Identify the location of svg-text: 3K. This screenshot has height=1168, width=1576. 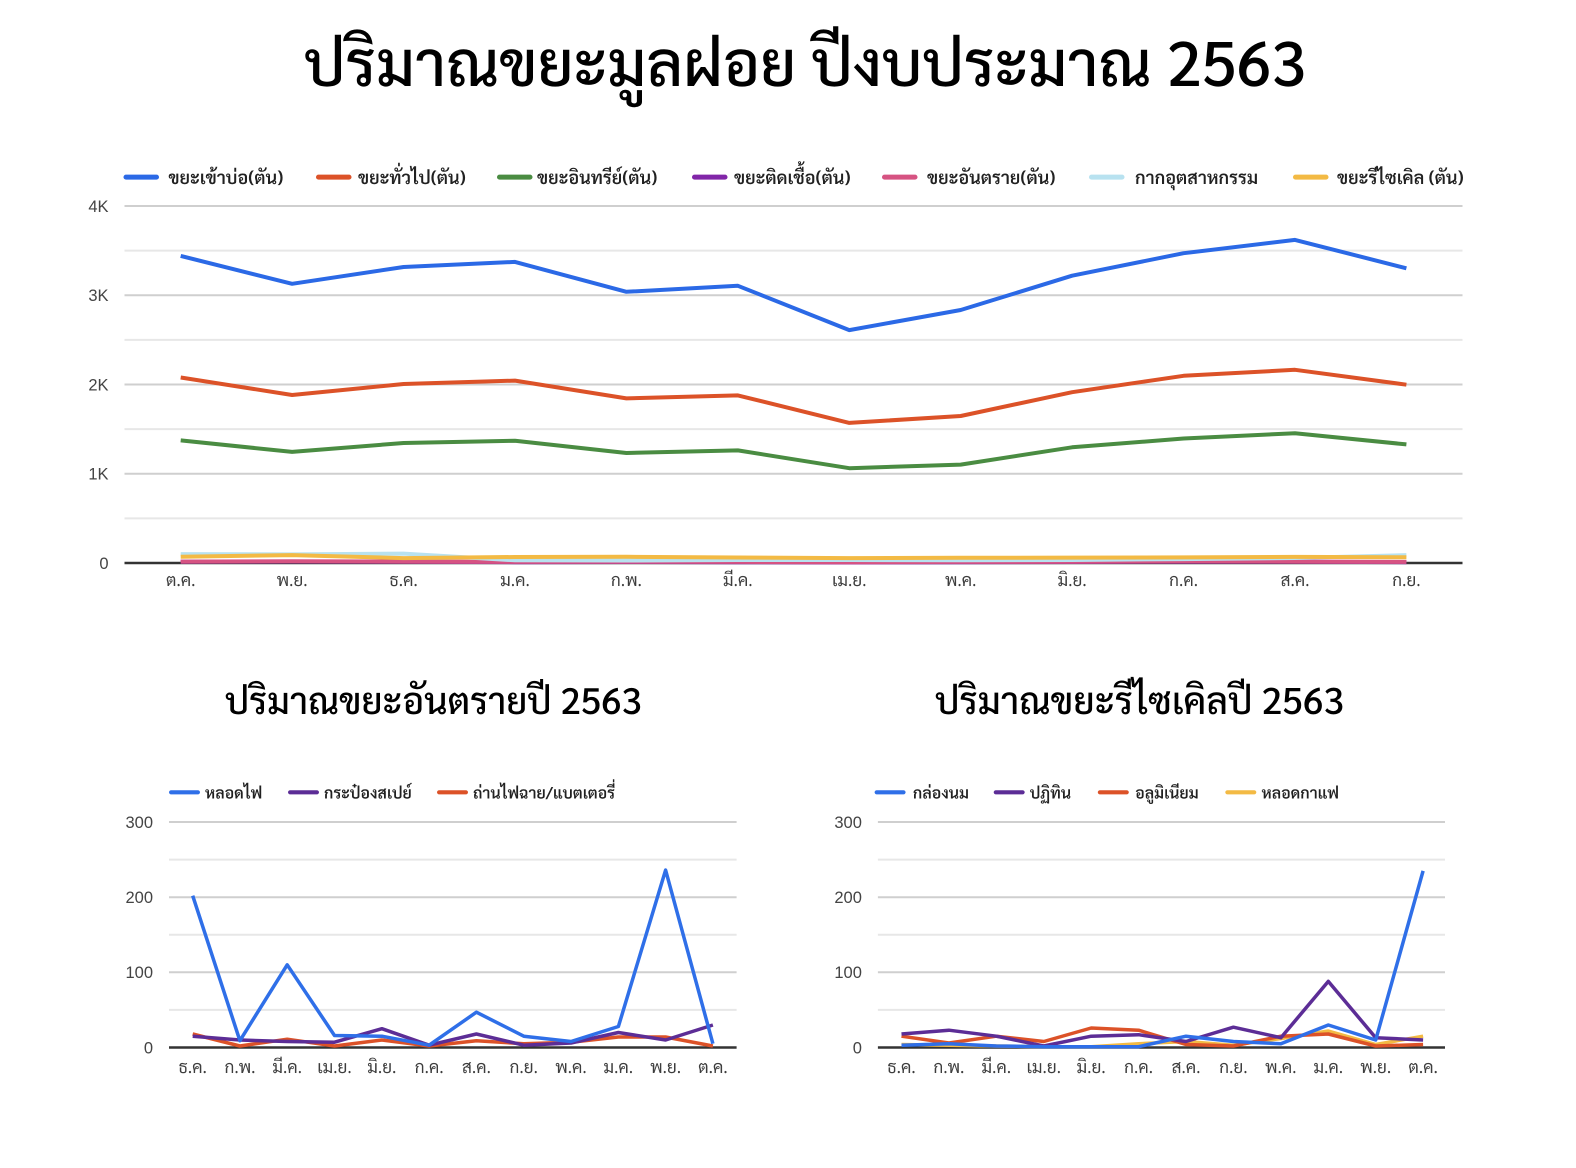
(98, 296).